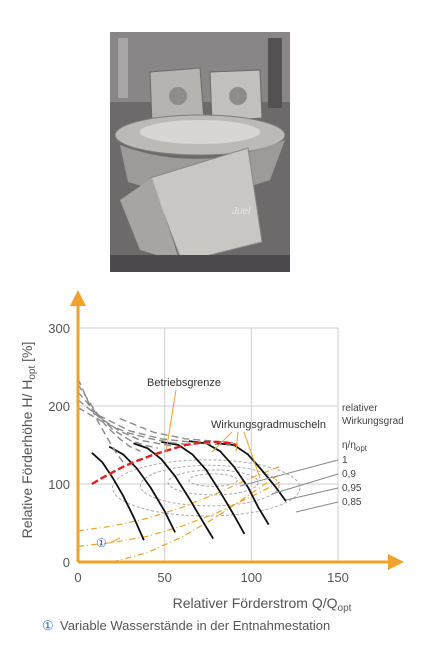  I want to click on relativer-label: relativer, so click(360, 408).